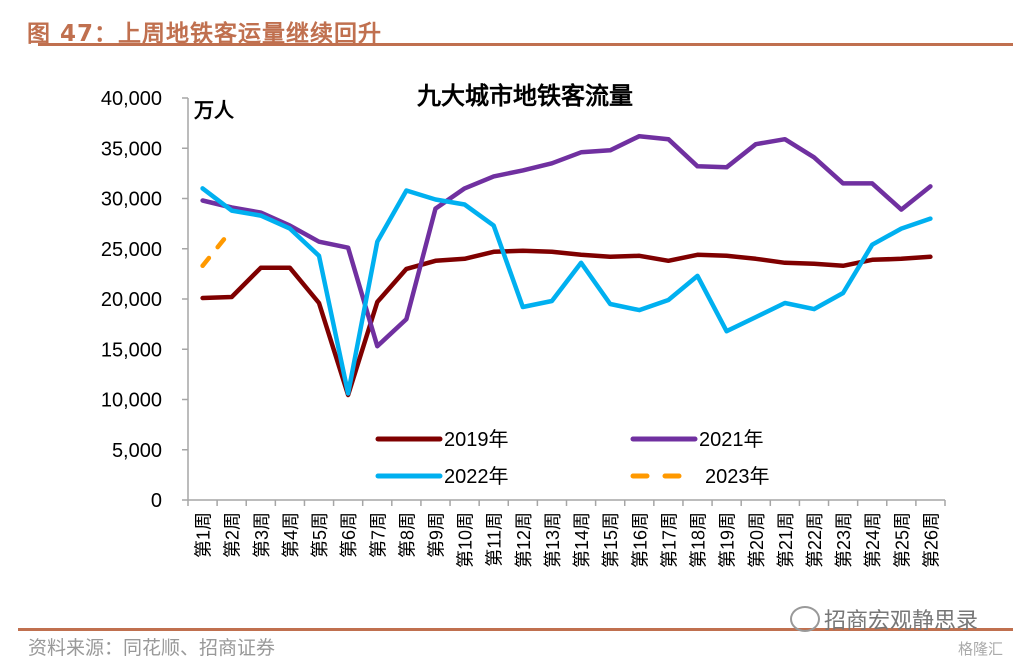 The height and width of the screenshot is (666, 1033). Describe the element at coordinates (320, 535) in the screenshot. I see `x-tick-label: 第5周` at that location.